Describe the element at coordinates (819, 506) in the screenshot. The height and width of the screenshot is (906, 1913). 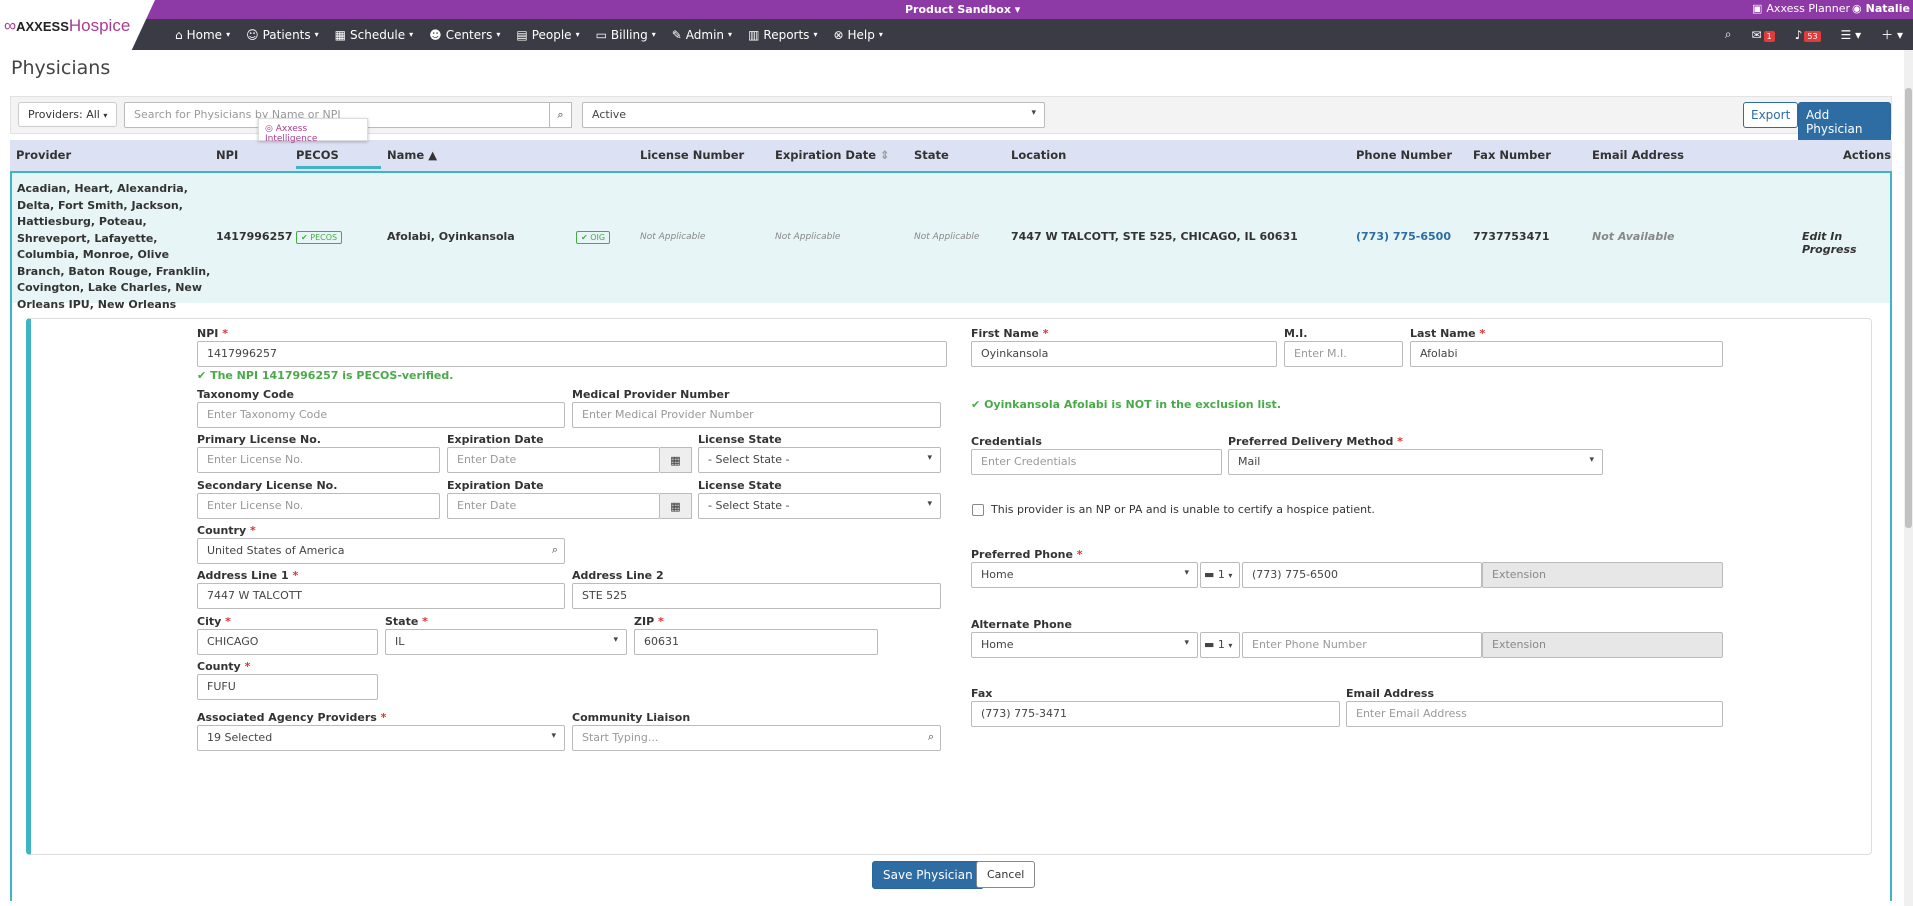
I see `secondary-license-state-select: - Select State - ▾` at that location.